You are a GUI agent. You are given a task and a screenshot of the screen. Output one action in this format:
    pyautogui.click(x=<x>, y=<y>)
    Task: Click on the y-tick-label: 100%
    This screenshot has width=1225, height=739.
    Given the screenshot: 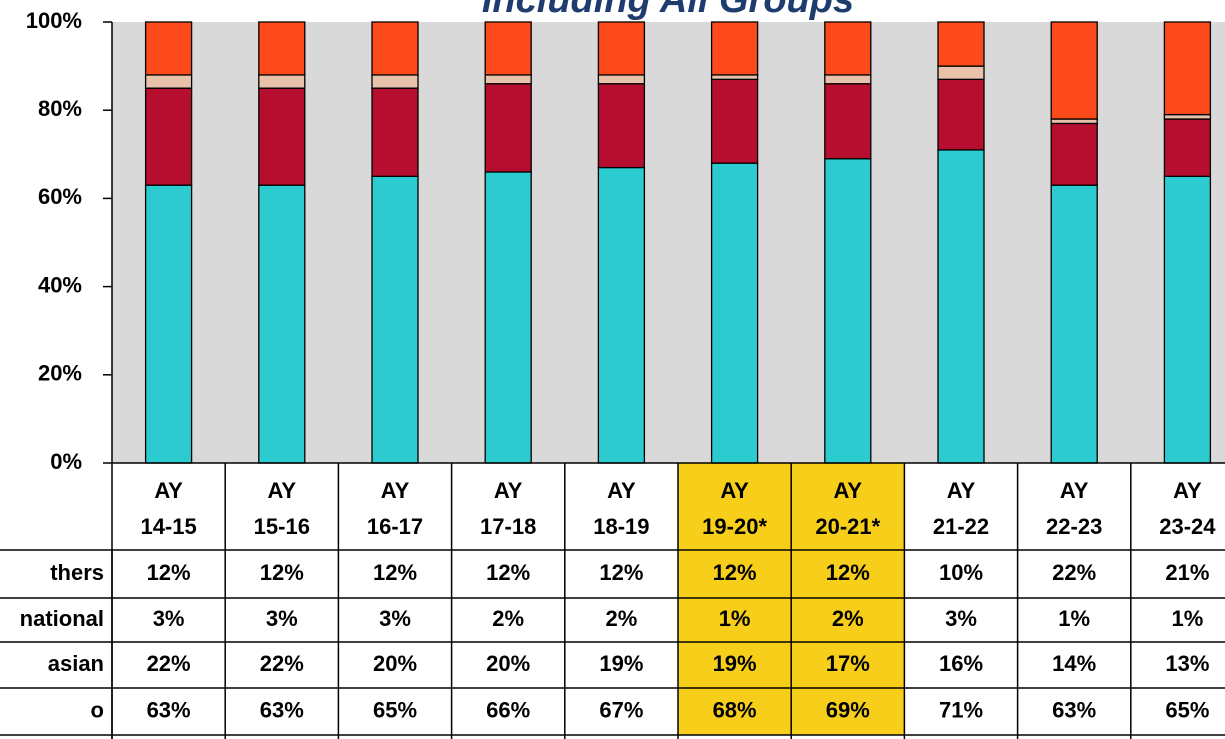 What is the action you would take?
    pyautogui.click(x=54, y=20)
    